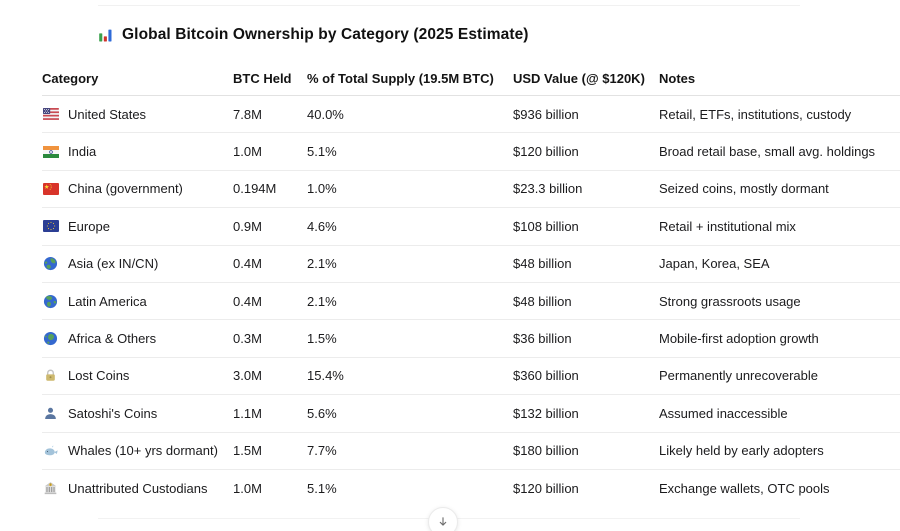 This screenshot has width=900, height=531. What do you see at coordinates (714, 264) in the screenshot?
I see `notes-cell: Japan, Korea, SEA` at bounding box center [714, 264].